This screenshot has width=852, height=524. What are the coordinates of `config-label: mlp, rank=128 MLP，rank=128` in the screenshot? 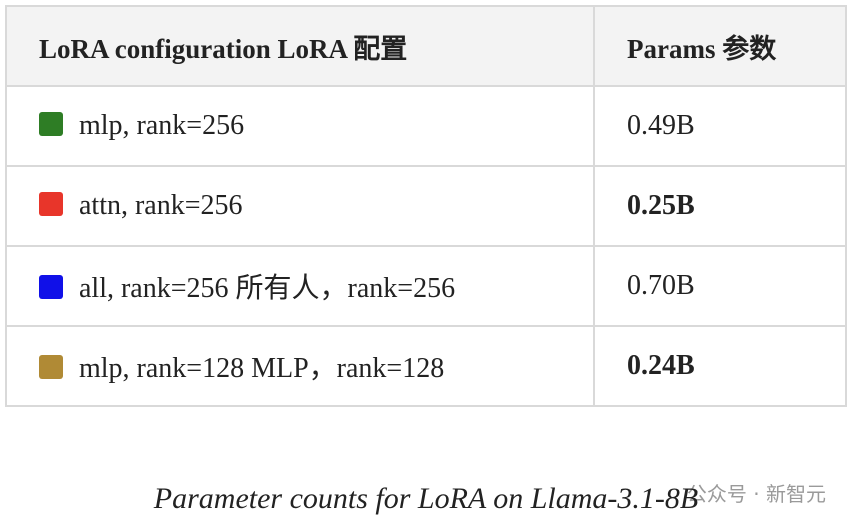 It's located at (262, 368).